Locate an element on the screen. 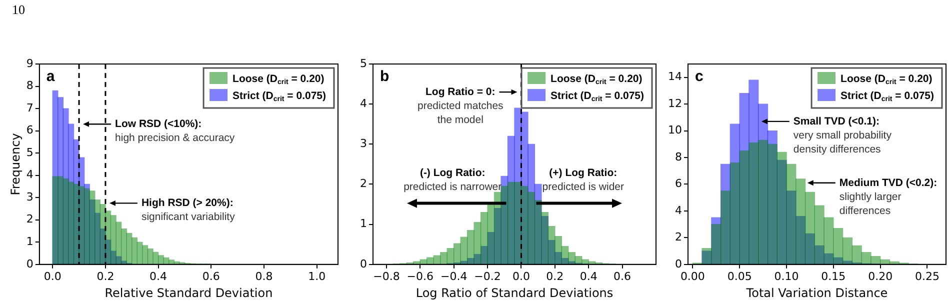 The image size is (950, 304). chart-title: c is located at coordinates (699, 76).